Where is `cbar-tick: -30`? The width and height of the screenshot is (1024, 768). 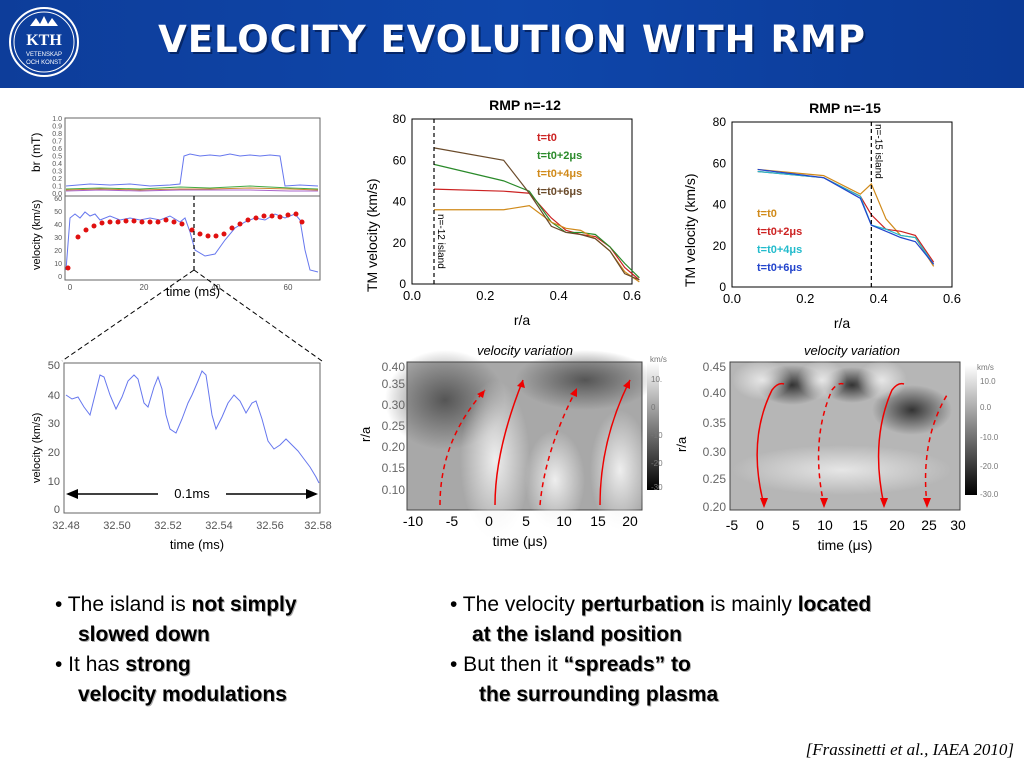
cbar-tick: -30 is located at coordinates (657, 487).